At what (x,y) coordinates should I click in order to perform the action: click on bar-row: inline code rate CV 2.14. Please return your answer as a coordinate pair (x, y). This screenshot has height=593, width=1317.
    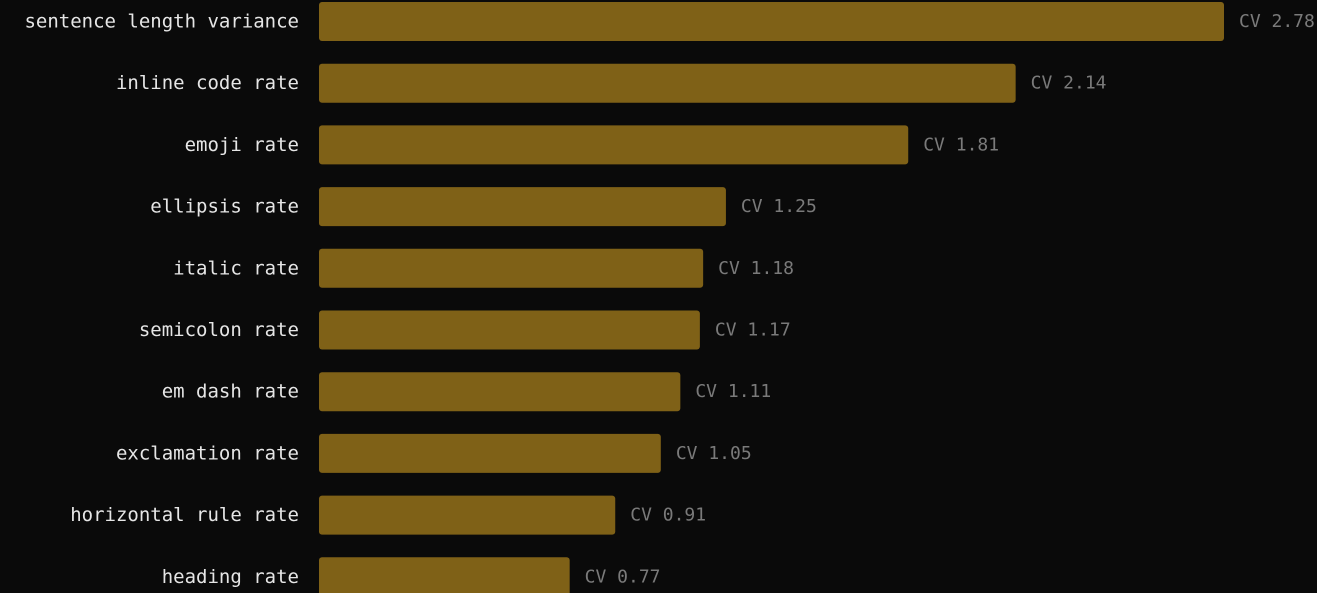
    Looking at the image, I should click on (611, 83).